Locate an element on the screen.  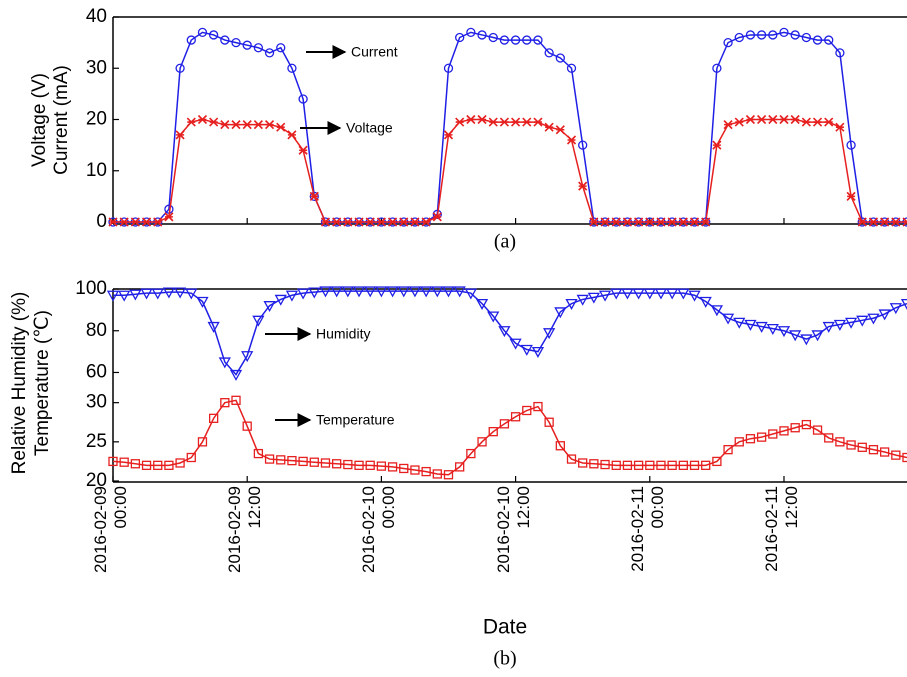
y-axis-label: Relative Humidity (%) is located at coordinates (19, 383).